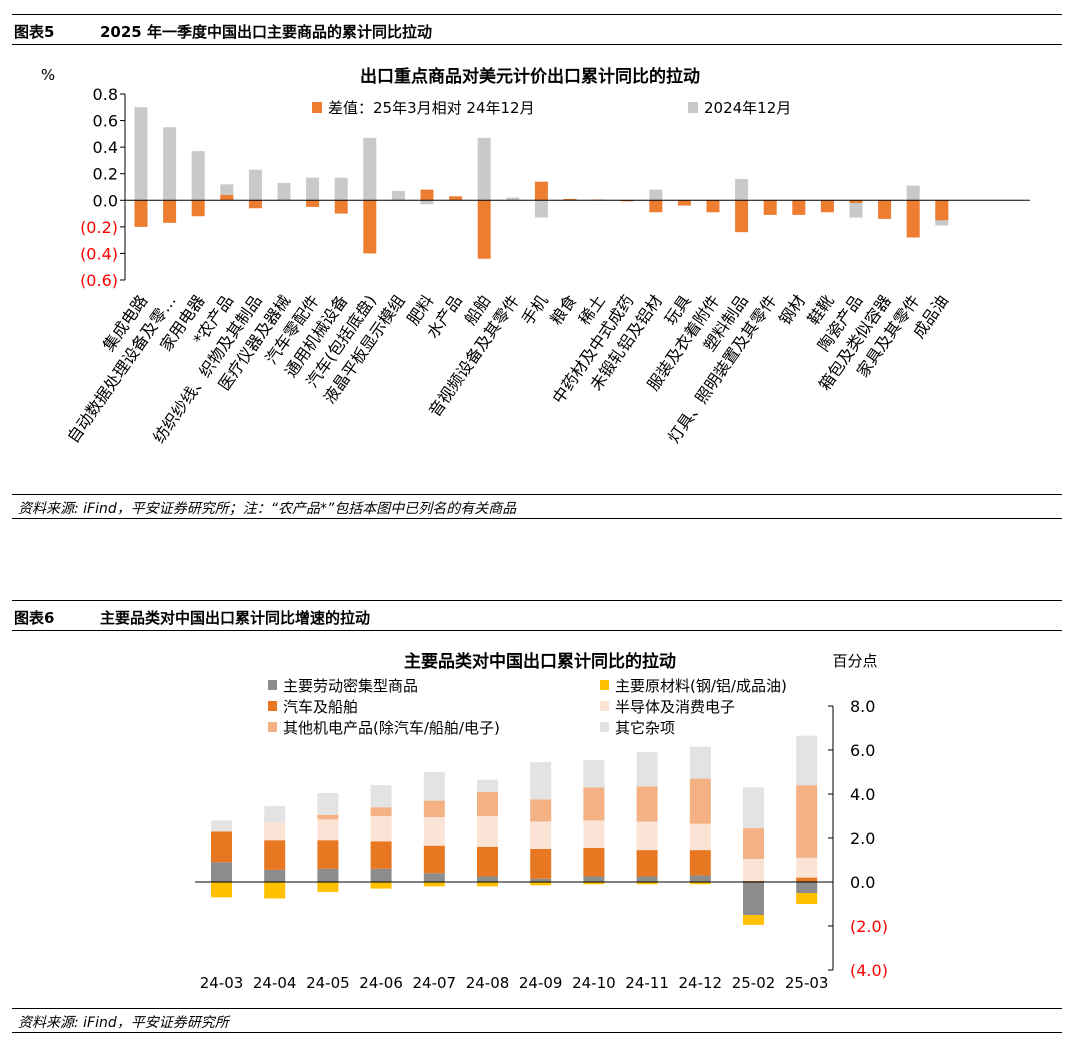  What do you see at coordinates (807, 983) in the screenshot?
I see `x-tick-label: 25-03` at bounding box center [807, 983].